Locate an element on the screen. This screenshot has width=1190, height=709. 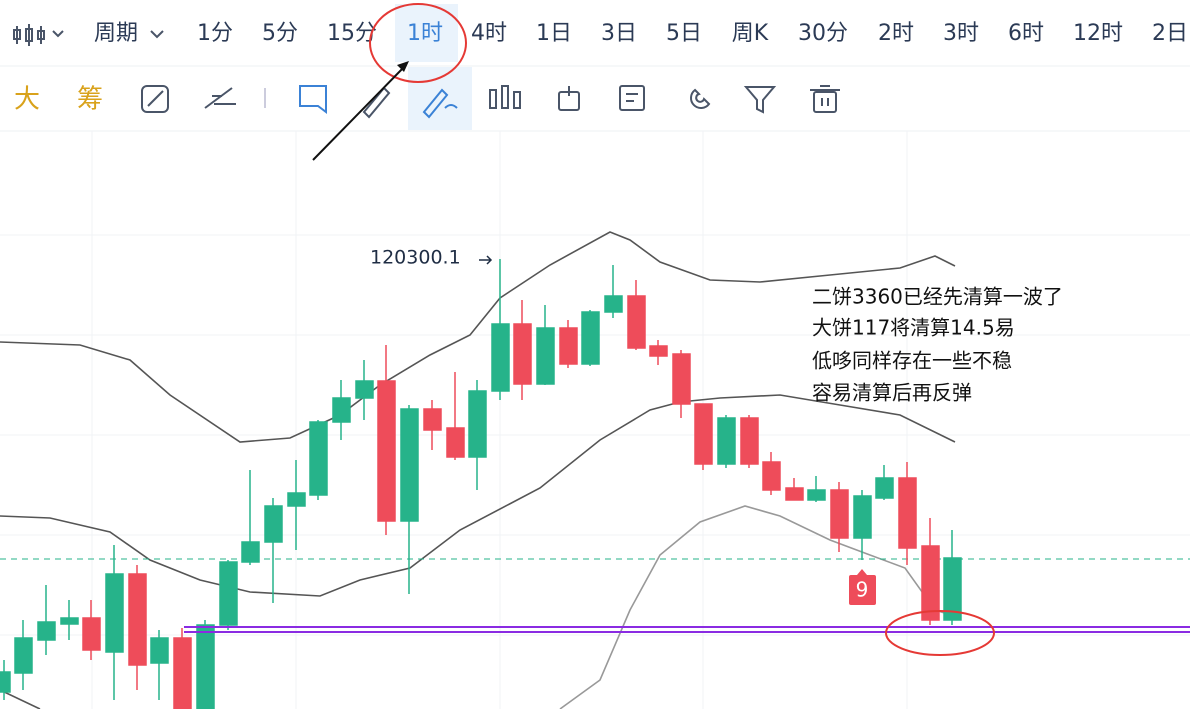
high-arrow is located at coordinates (486, 260).